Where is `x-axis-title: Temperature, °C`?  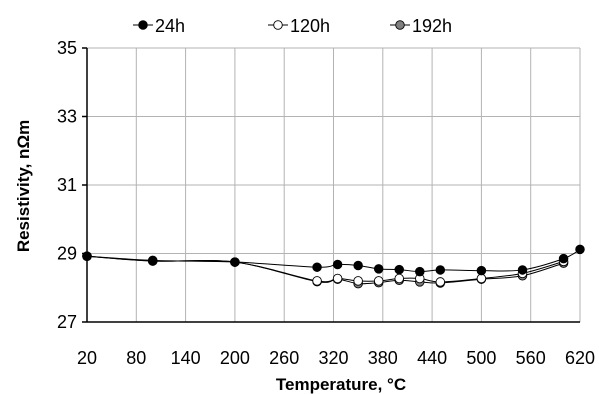
x-axis-title: Temperature, °C is located at coordinates (341, 384).